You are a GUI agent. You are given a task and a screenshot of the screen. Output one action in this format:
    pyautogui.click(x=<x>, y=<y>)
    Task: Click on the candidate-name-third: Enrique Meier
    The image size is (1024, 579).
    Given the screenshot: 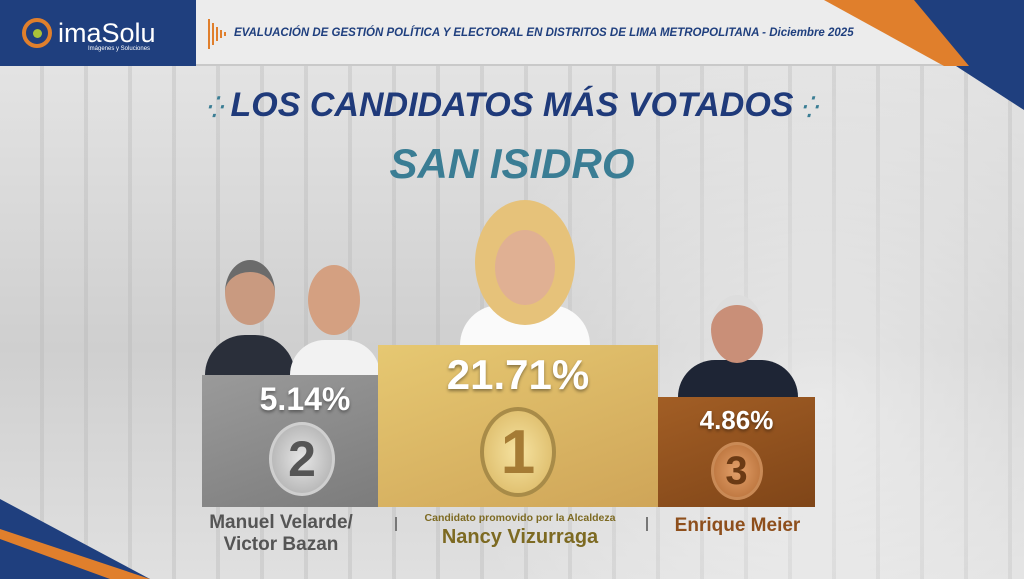 What is the action you would take?
    pyautogui.click(x=737, y=526)
    